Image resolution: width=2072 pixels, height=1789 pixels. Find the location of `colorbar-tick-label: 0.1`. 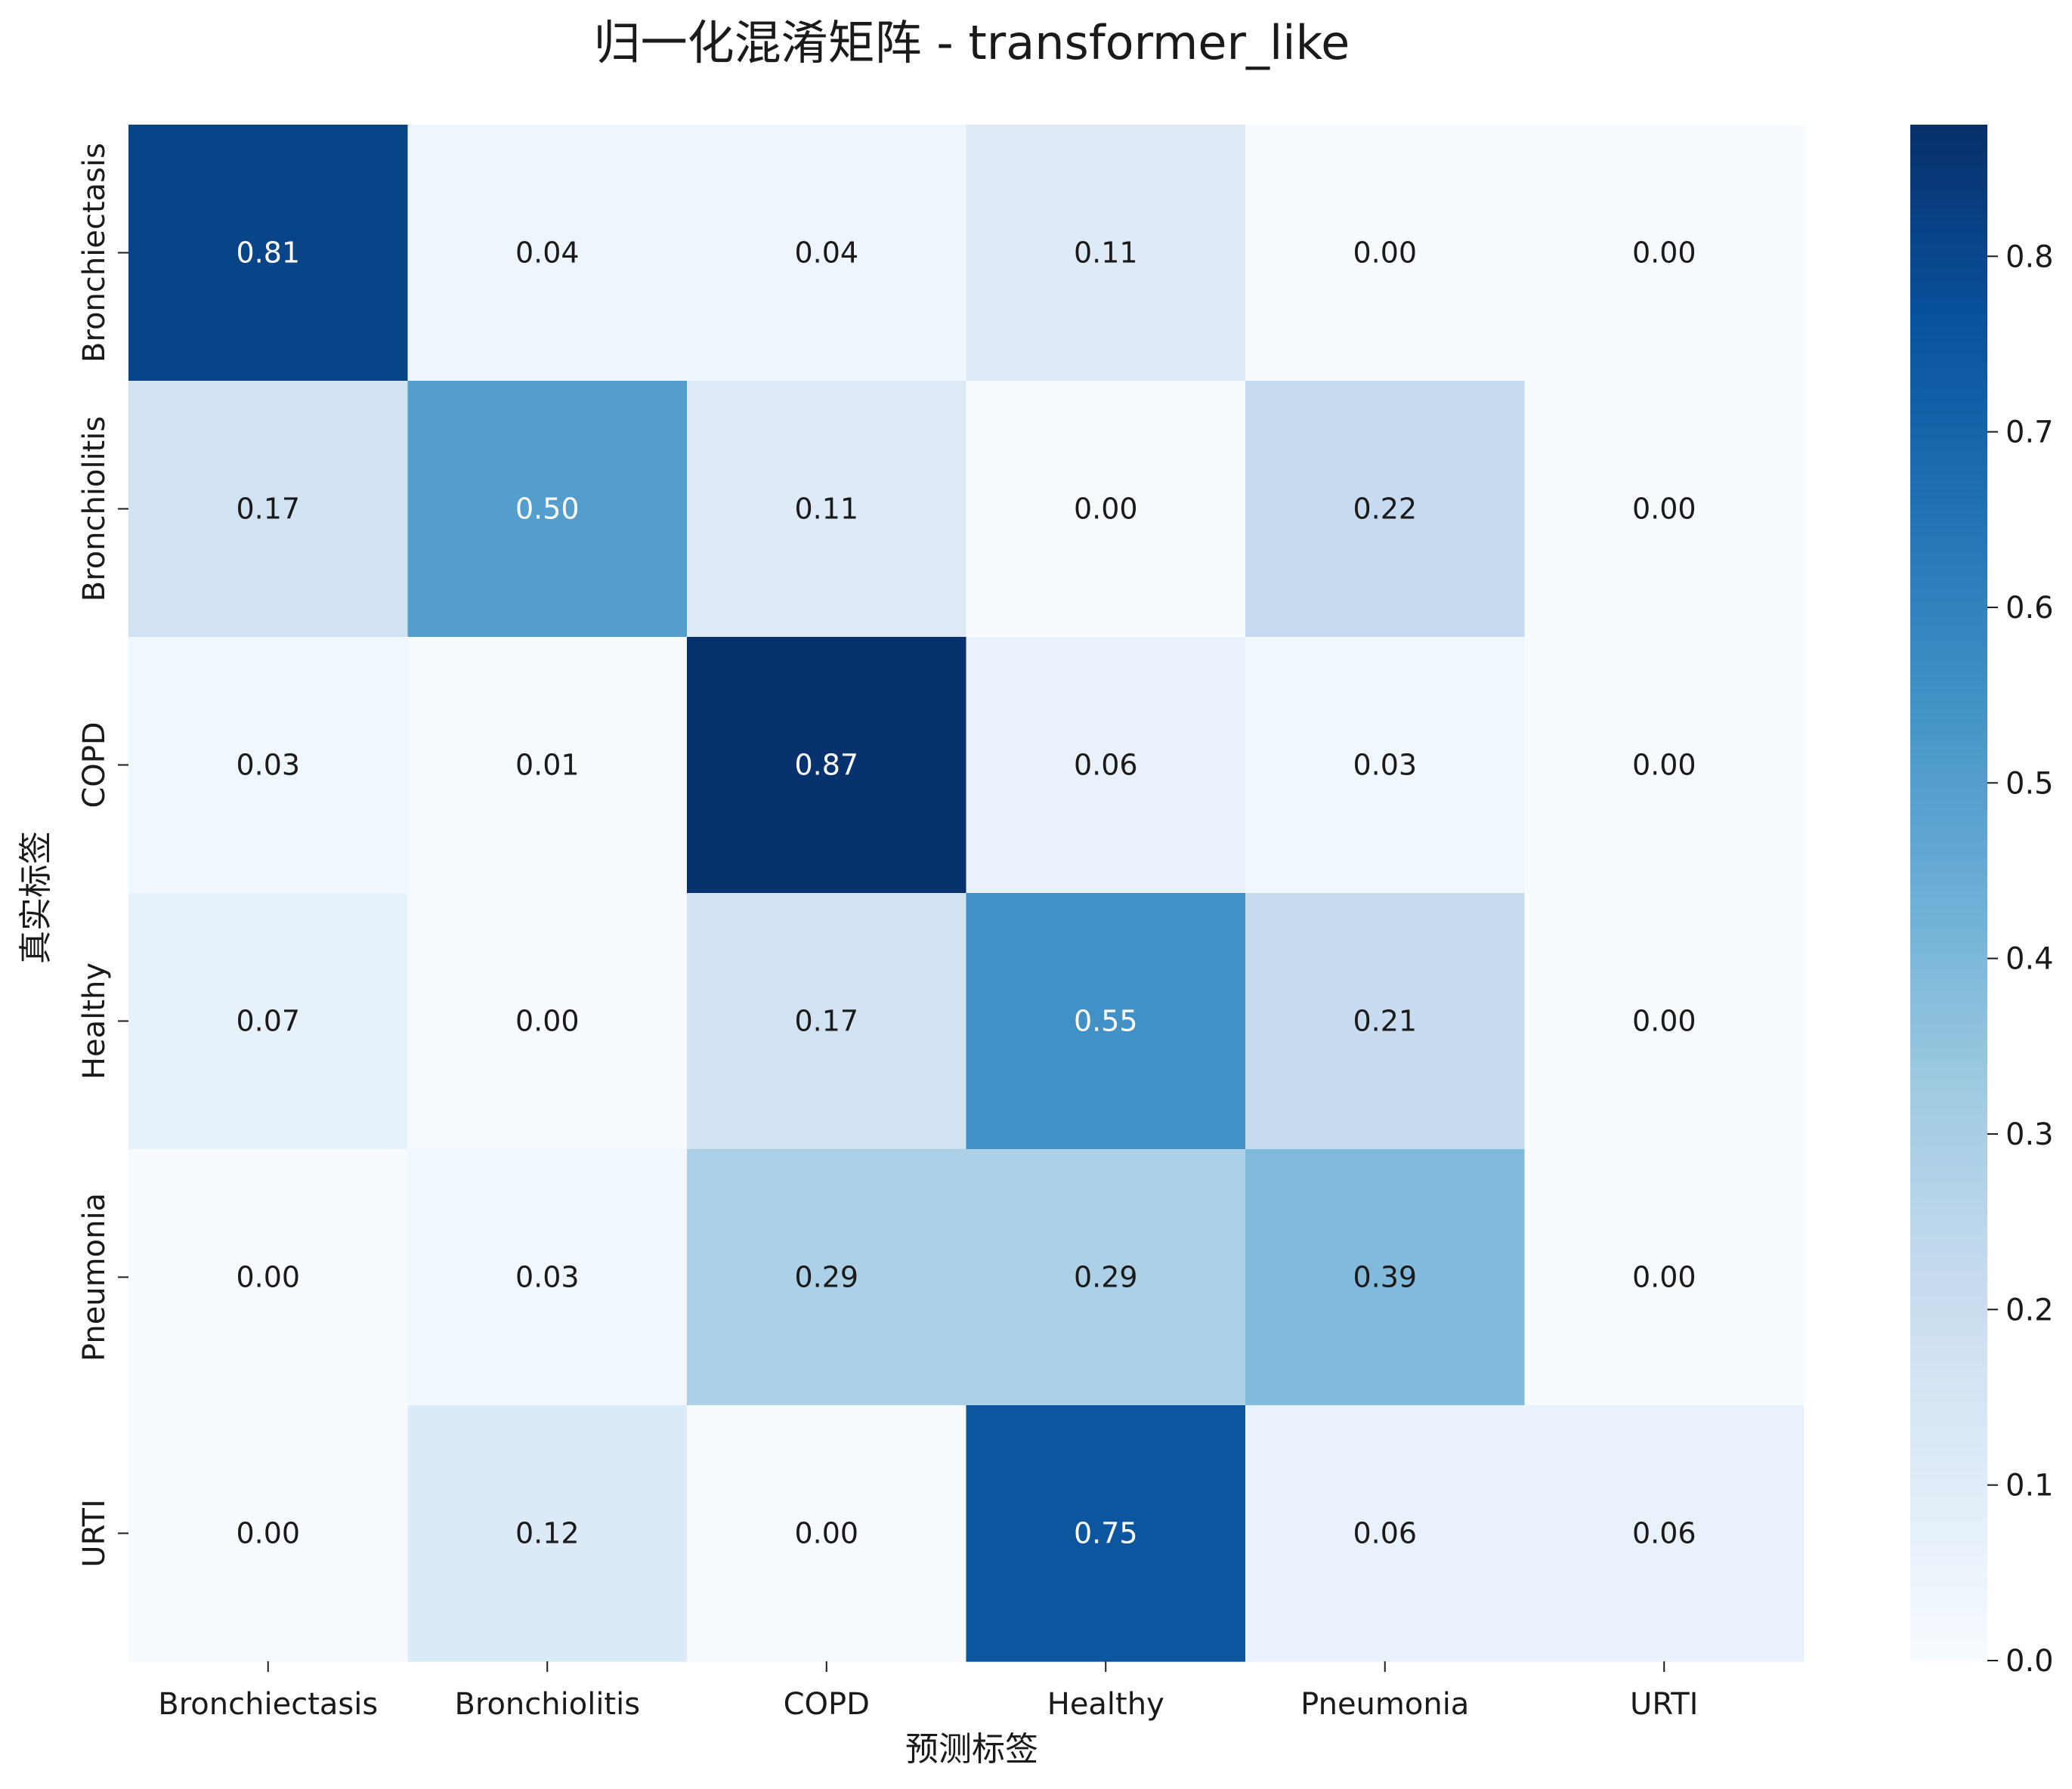

colorbar-tick-label: 0.1 is located at coordinates (2030, 1486).